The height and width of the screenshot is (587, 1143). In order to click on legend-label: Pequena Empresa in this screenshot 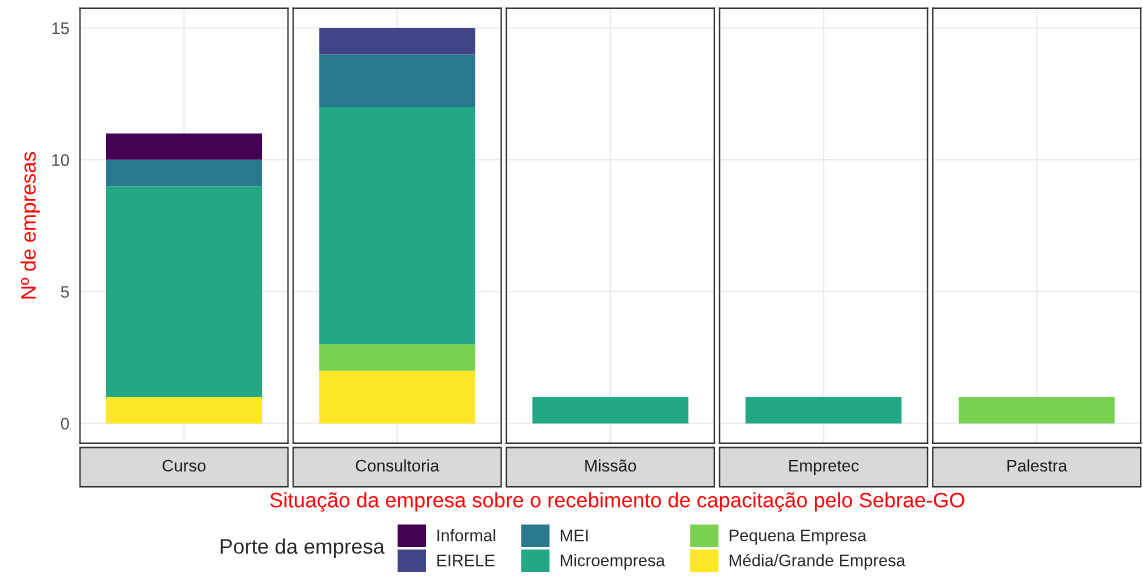, I will do `click(798, 537)`.